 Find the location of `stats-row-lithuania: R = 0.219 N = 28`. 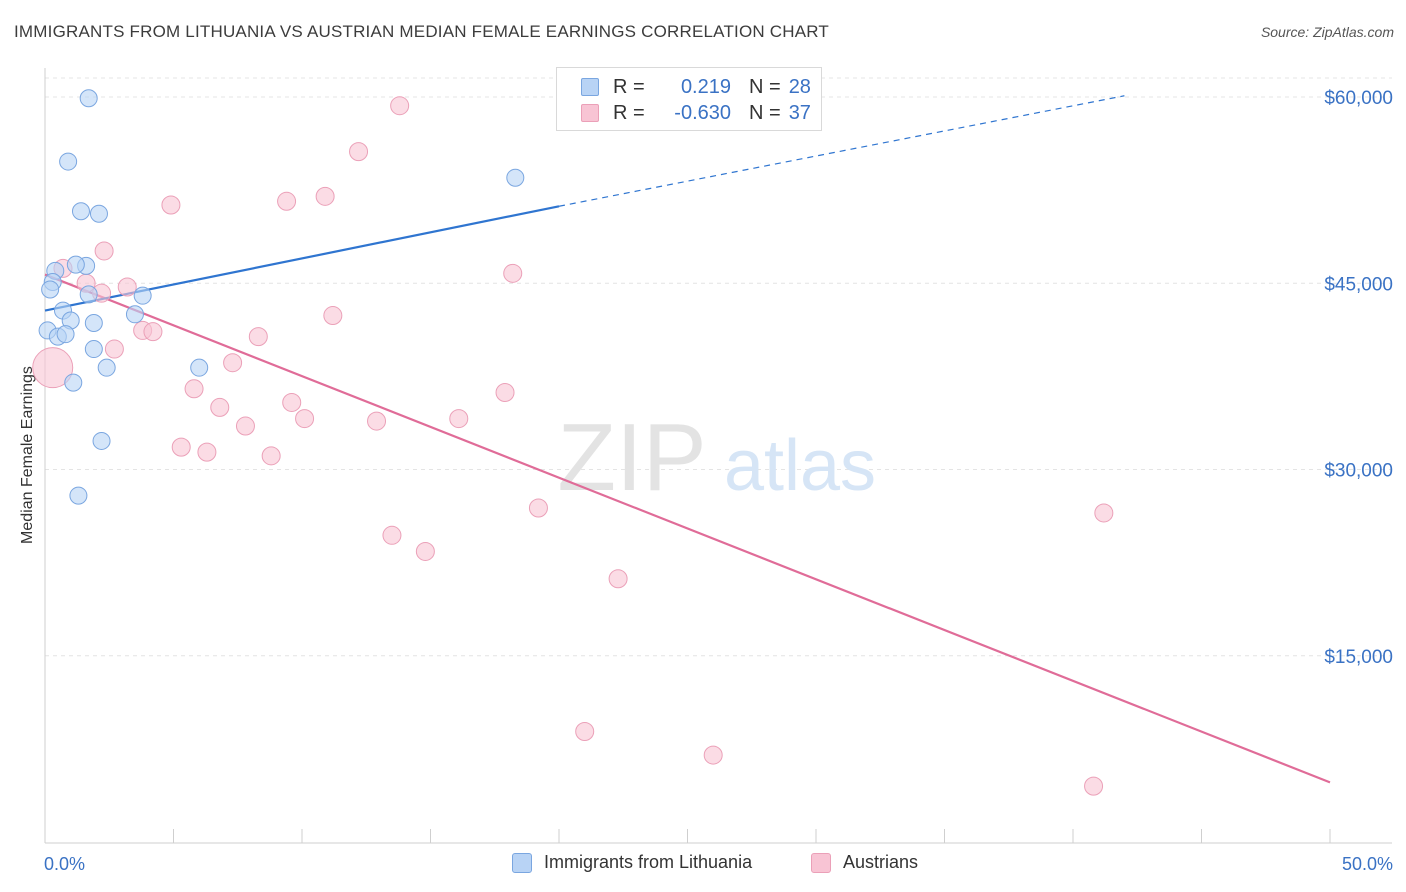

stats-row-lithuania: R = 0.219 N = 28 is located at coordinates (696, 87).